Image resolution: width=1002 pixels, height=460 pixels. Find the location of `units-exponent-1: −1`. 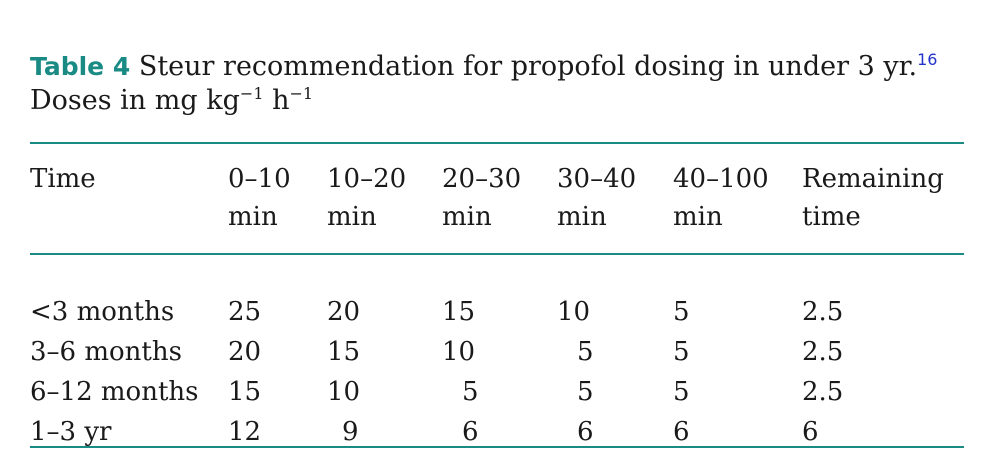

units-exponent-1: −1 is located at coordinates (251, 93).